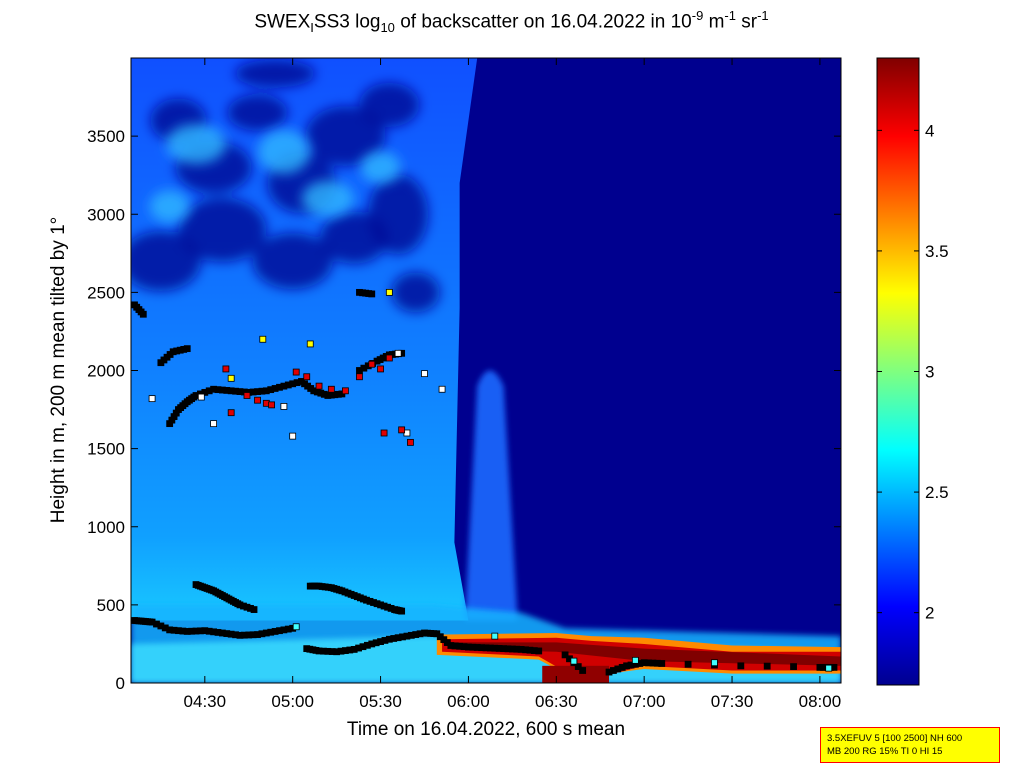 The image size is (1023, 767). Describe the element at coordinates (898, 371) in the screenshot. I see `colorbar` at that location.